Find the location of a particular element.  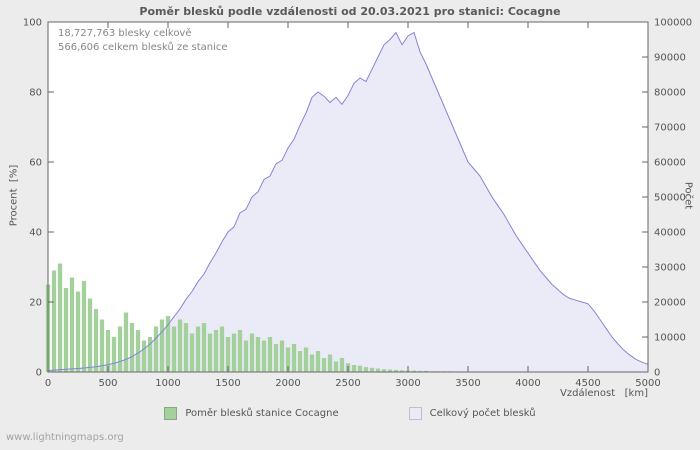

legend-swatch-station is located at coordinates (171, 413).